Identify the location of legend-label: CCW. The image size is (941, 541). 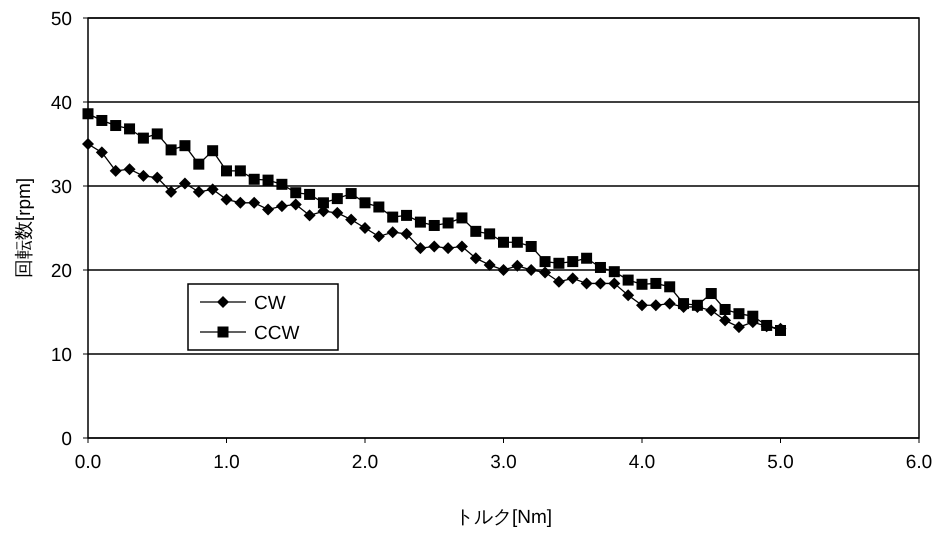
(277, 333).